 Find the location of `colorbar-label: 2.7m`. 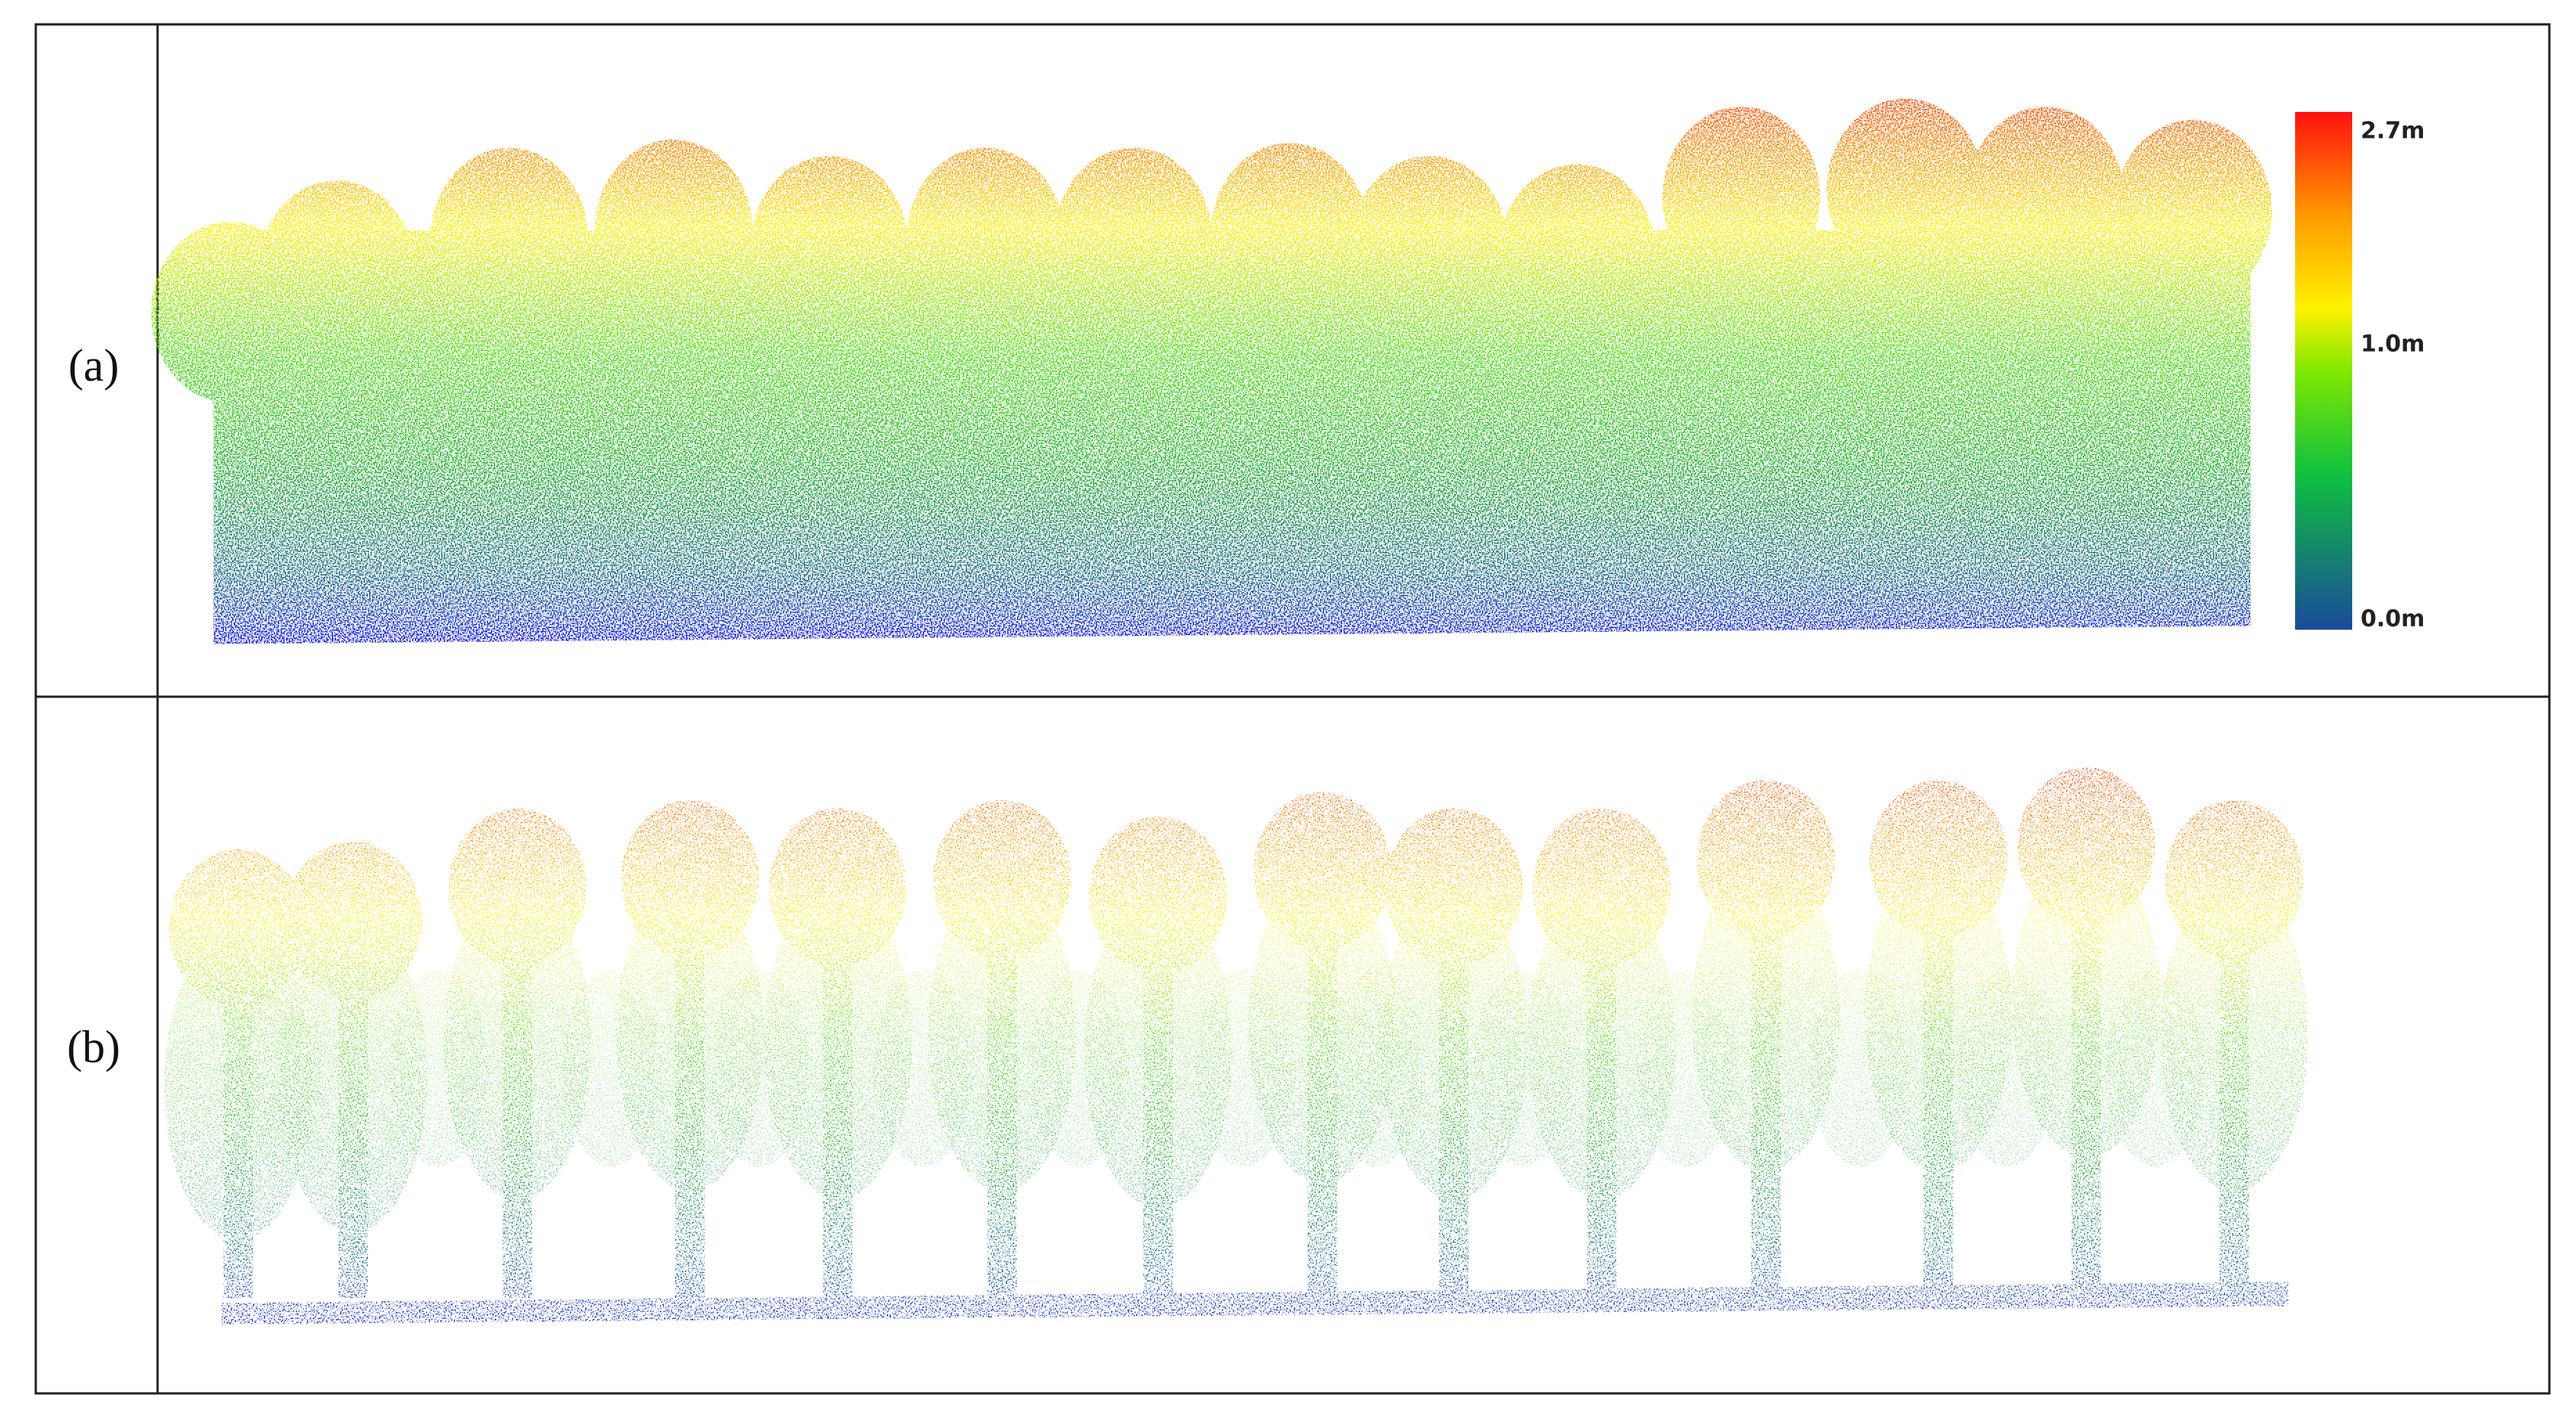

colorbar-label: 2.7m is located at coordinates (2393, 131).